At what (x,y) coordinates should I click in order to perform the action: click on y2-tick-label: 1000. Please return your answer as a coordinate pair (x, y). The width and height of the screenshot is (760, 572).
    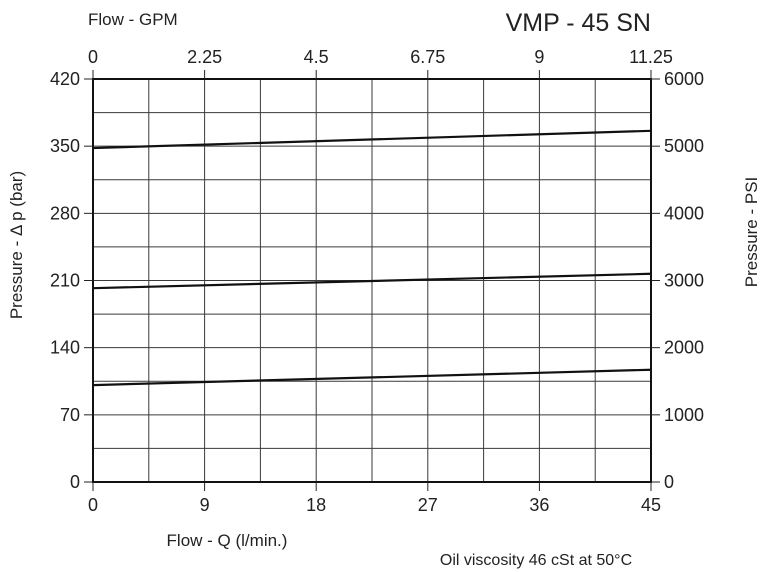
    Looking at the image, I should click on (684, 415).